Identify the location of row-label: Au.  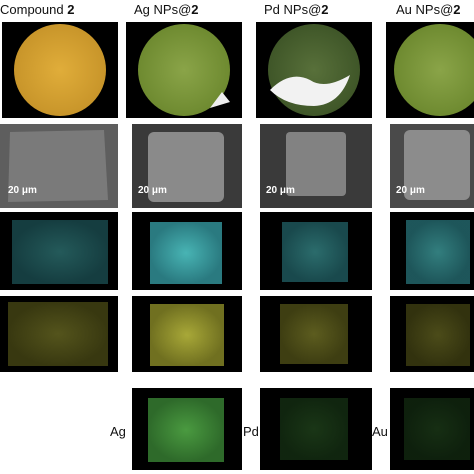
(380, 431).